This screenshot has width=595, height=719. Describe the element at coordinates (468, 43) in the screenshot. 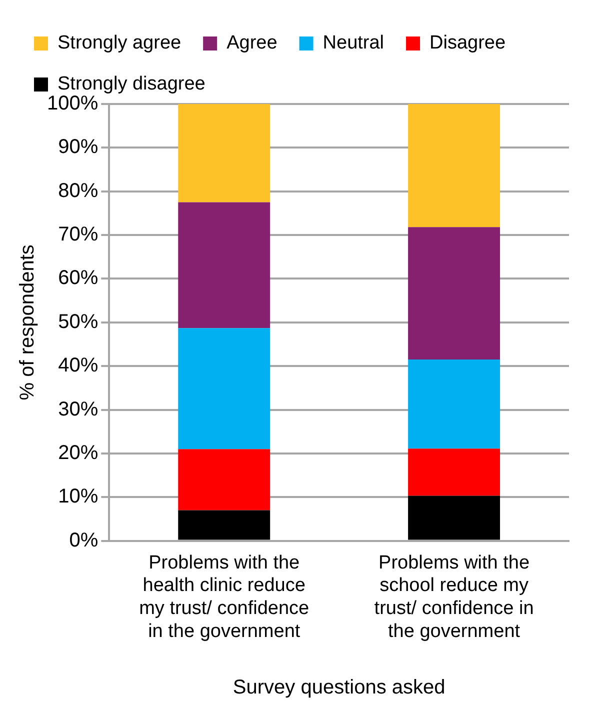

I see `legend-label: Disagree` at that location.